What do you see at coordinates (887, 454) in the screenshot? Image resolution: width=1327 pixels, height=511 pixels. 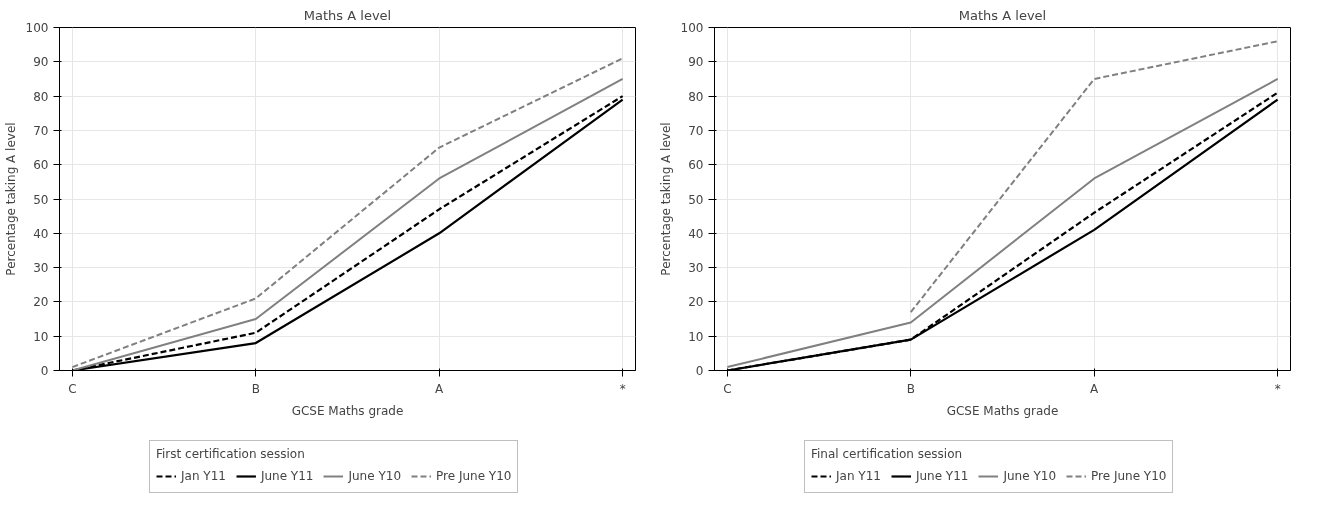 I see `legend-title: Final certification session` at bounding box center [887, 454].